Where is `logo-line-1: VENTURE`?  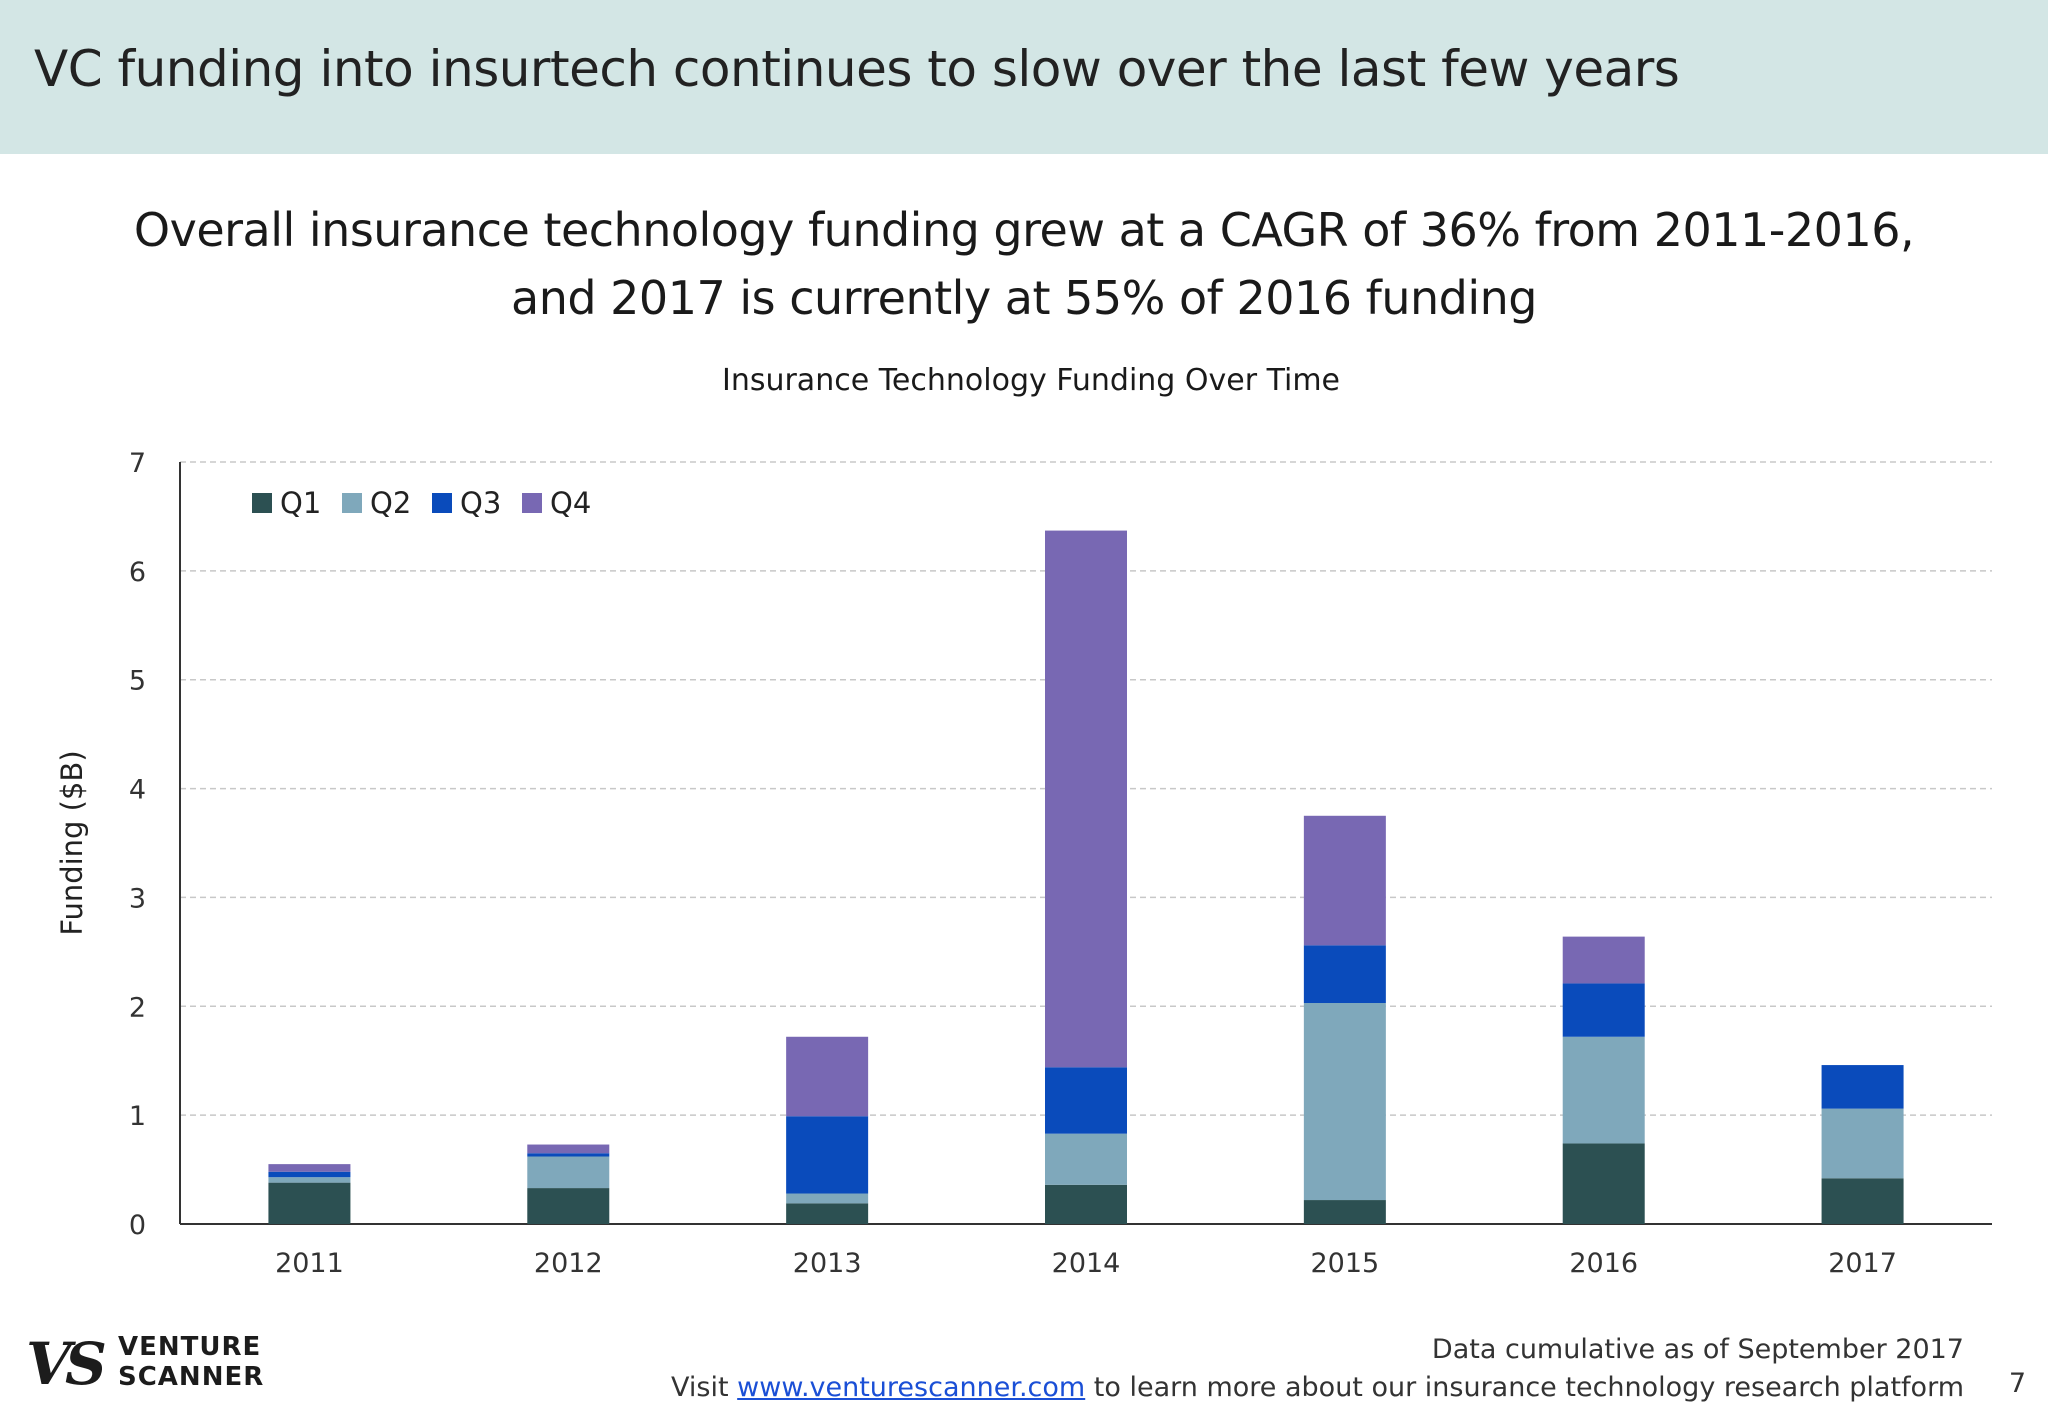 logo-line-1: VENTURE is located at coordinates (190, 1347).